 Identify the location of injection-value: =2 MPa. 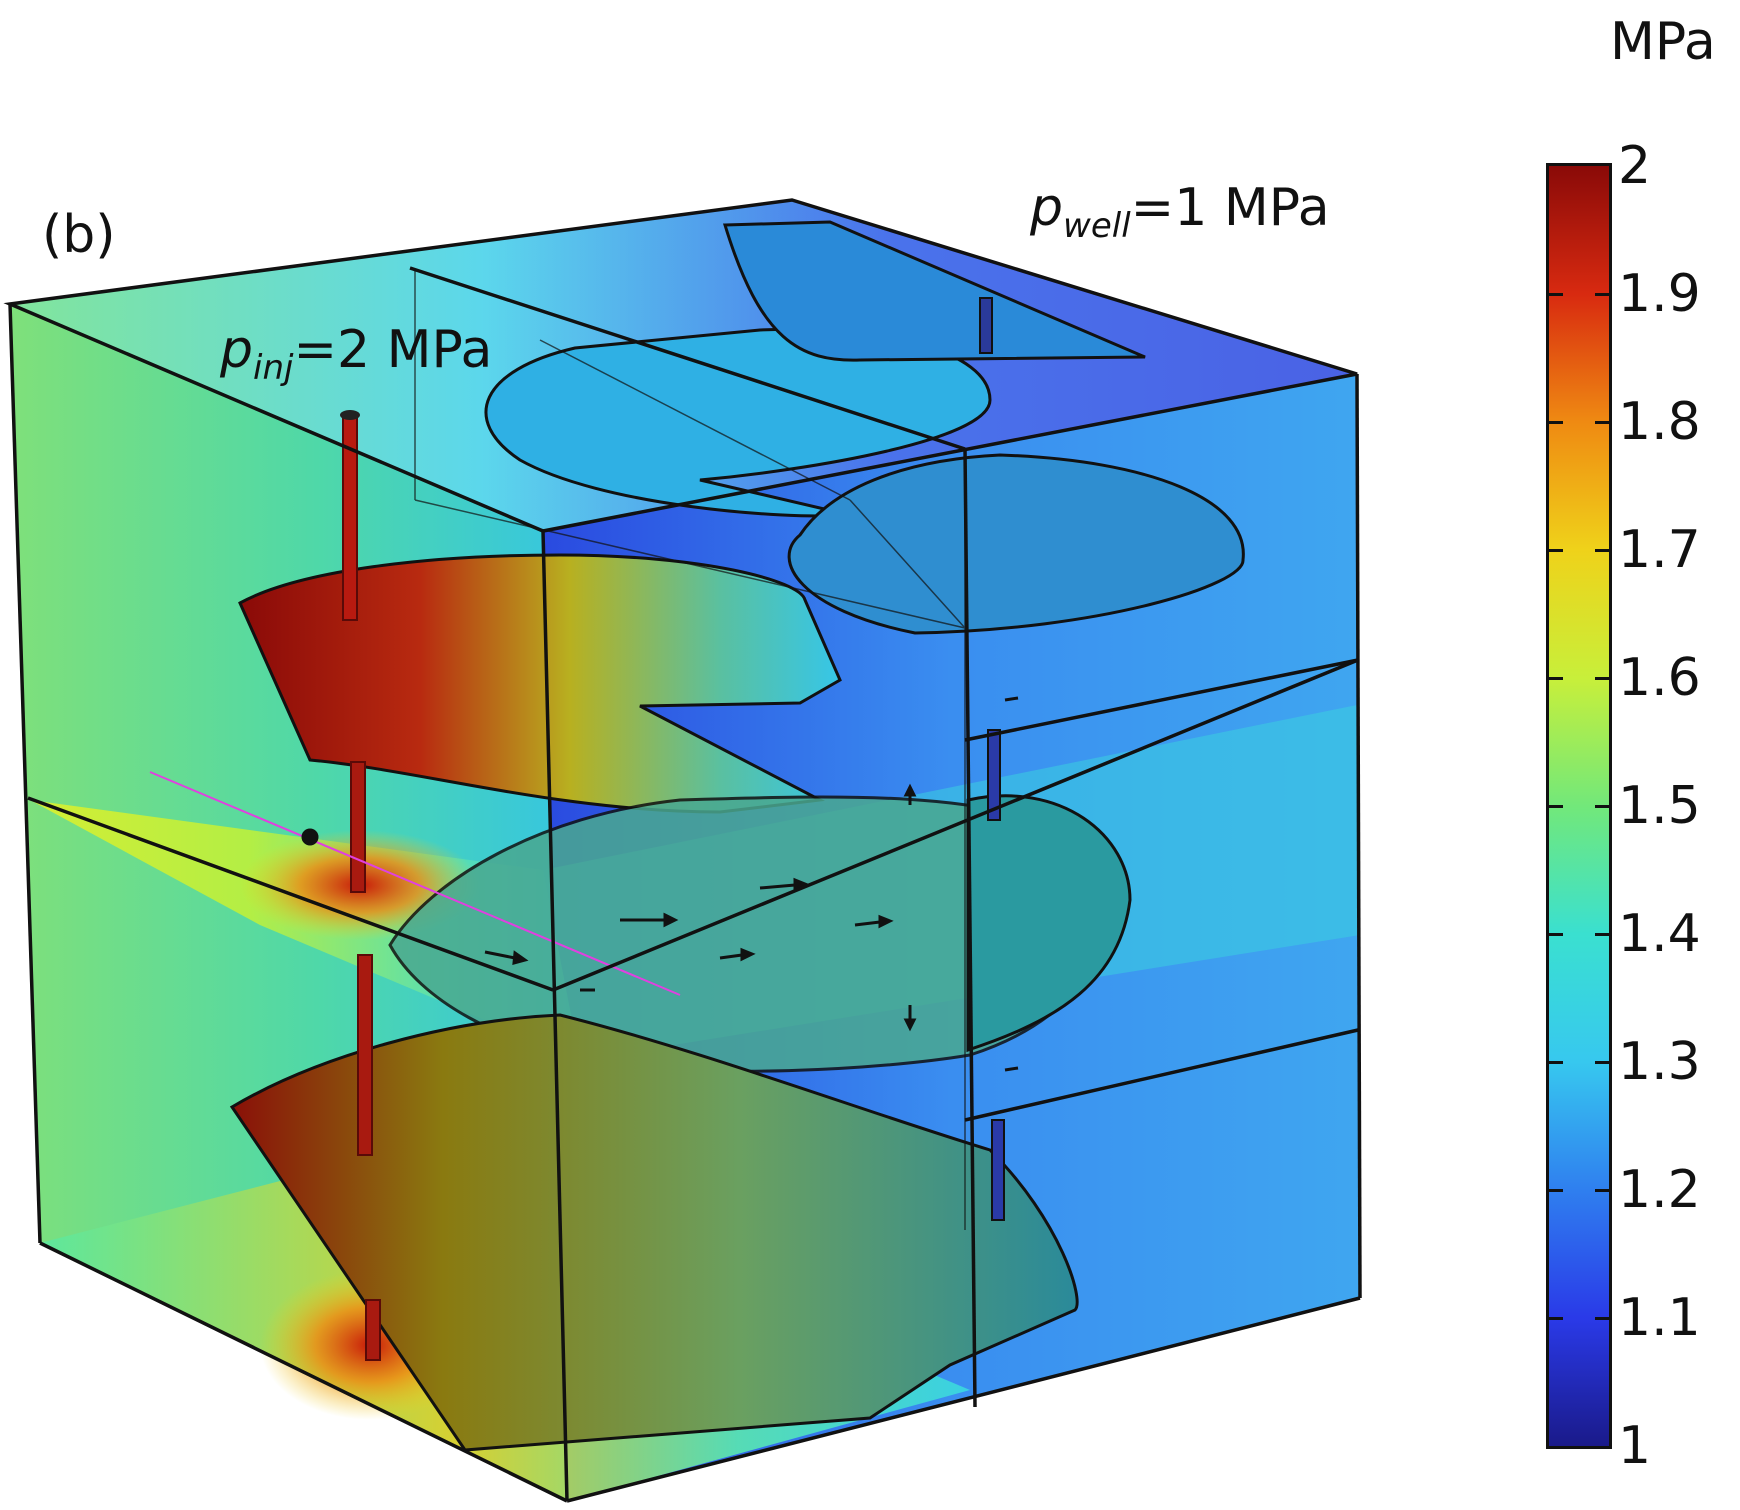
(393, 350).